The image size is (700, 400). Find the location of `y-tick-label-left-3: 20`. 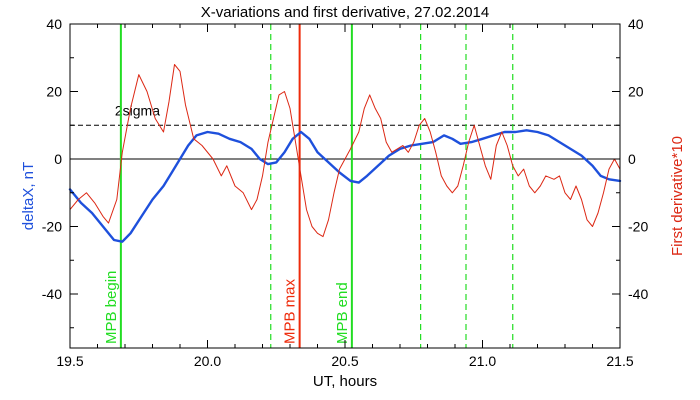

y-tick-label-left-3: 20 is located at coordinates (54, 92).